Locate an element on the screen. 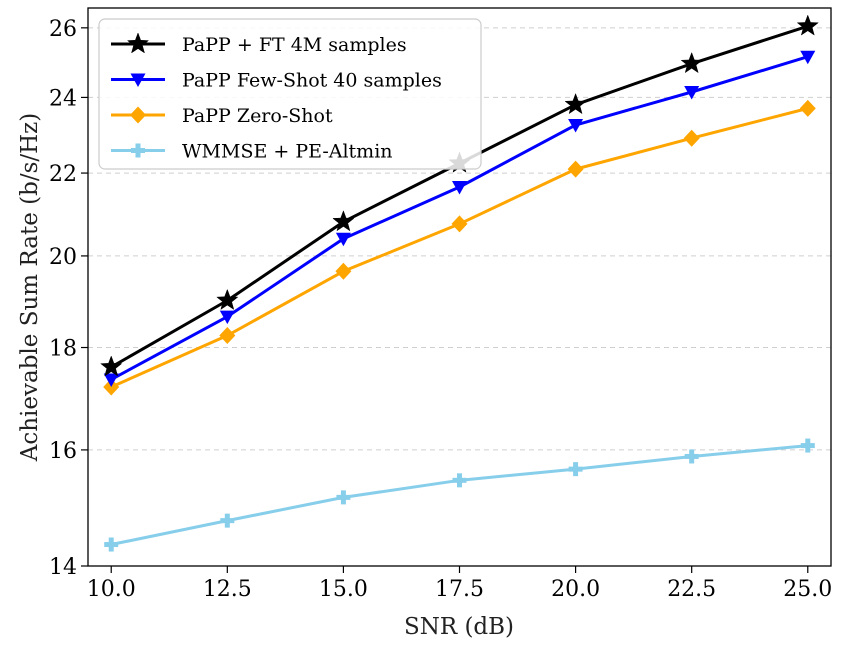 This screenshot has height=651, width=847. x-axis: 10.0 12.5 15.0 17.5 20.0 22.5 25.0 is located at coordinates (459, 584).